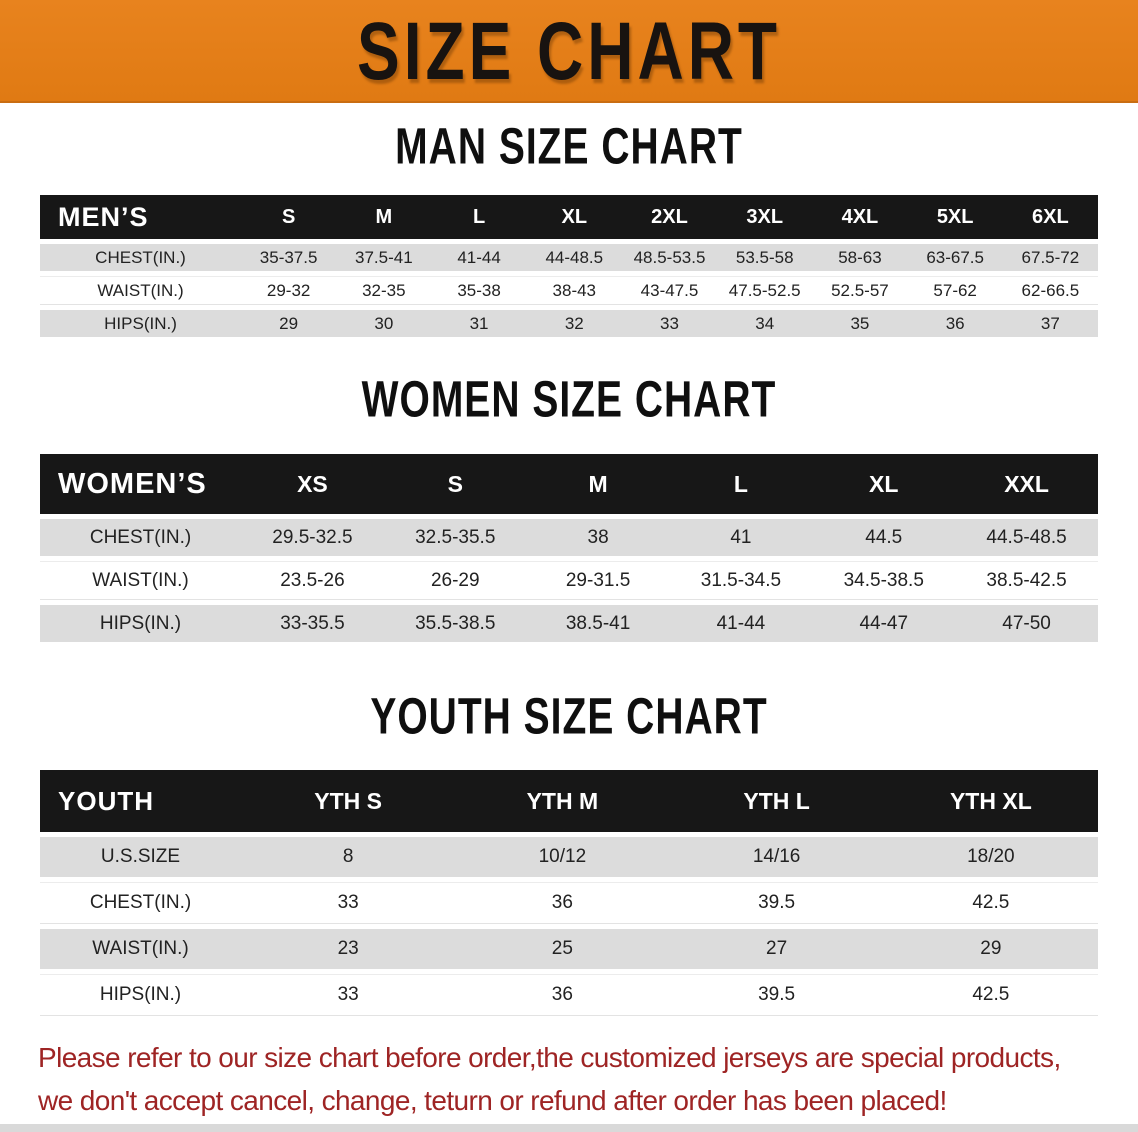 Image resolution: width=1138 pixels, height=1132 pixels. What do you see at coordinates (141, 857) in the screenshot?
I see `row-label-cell: U.S.SIZE` at bounding box center [141, 857].